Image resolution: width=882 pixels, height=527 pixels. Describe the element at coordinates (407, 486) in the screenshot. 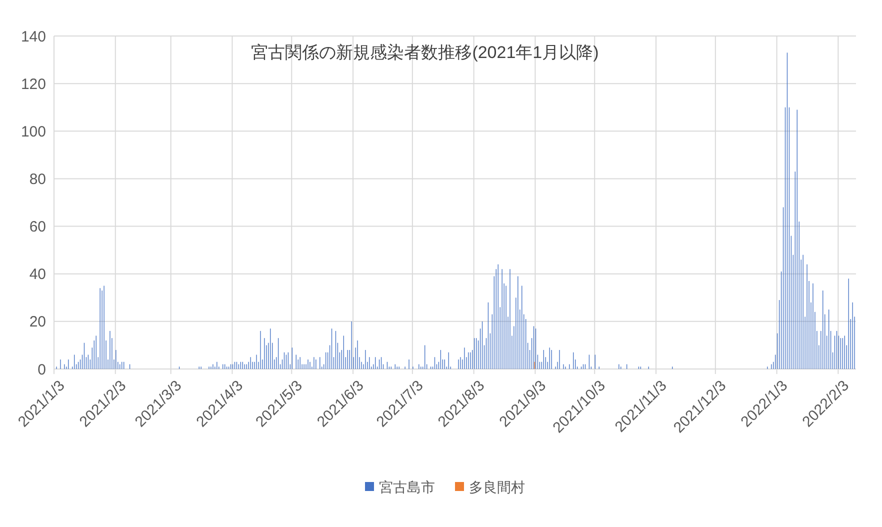

I see `legend-label: 宮古島市` at that location.